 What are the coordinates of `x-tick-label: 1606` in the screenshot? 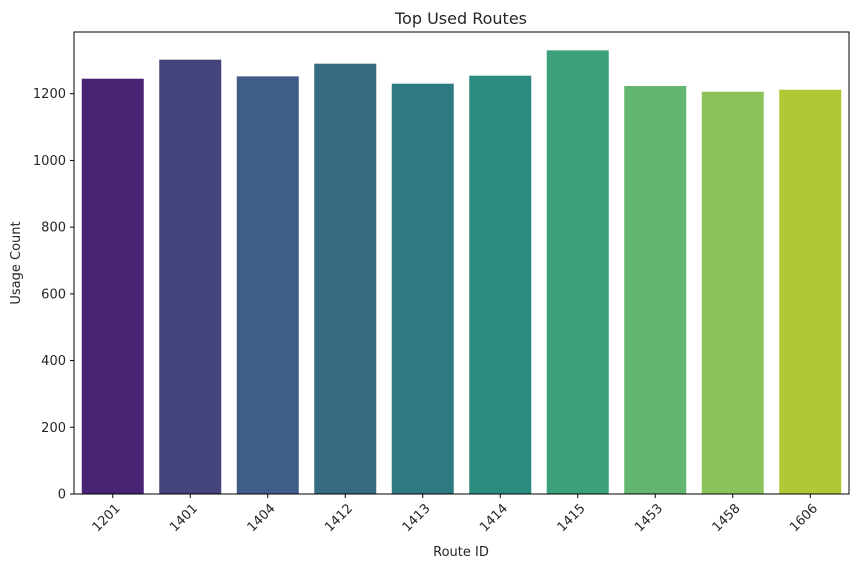 It's located at (804, 518).